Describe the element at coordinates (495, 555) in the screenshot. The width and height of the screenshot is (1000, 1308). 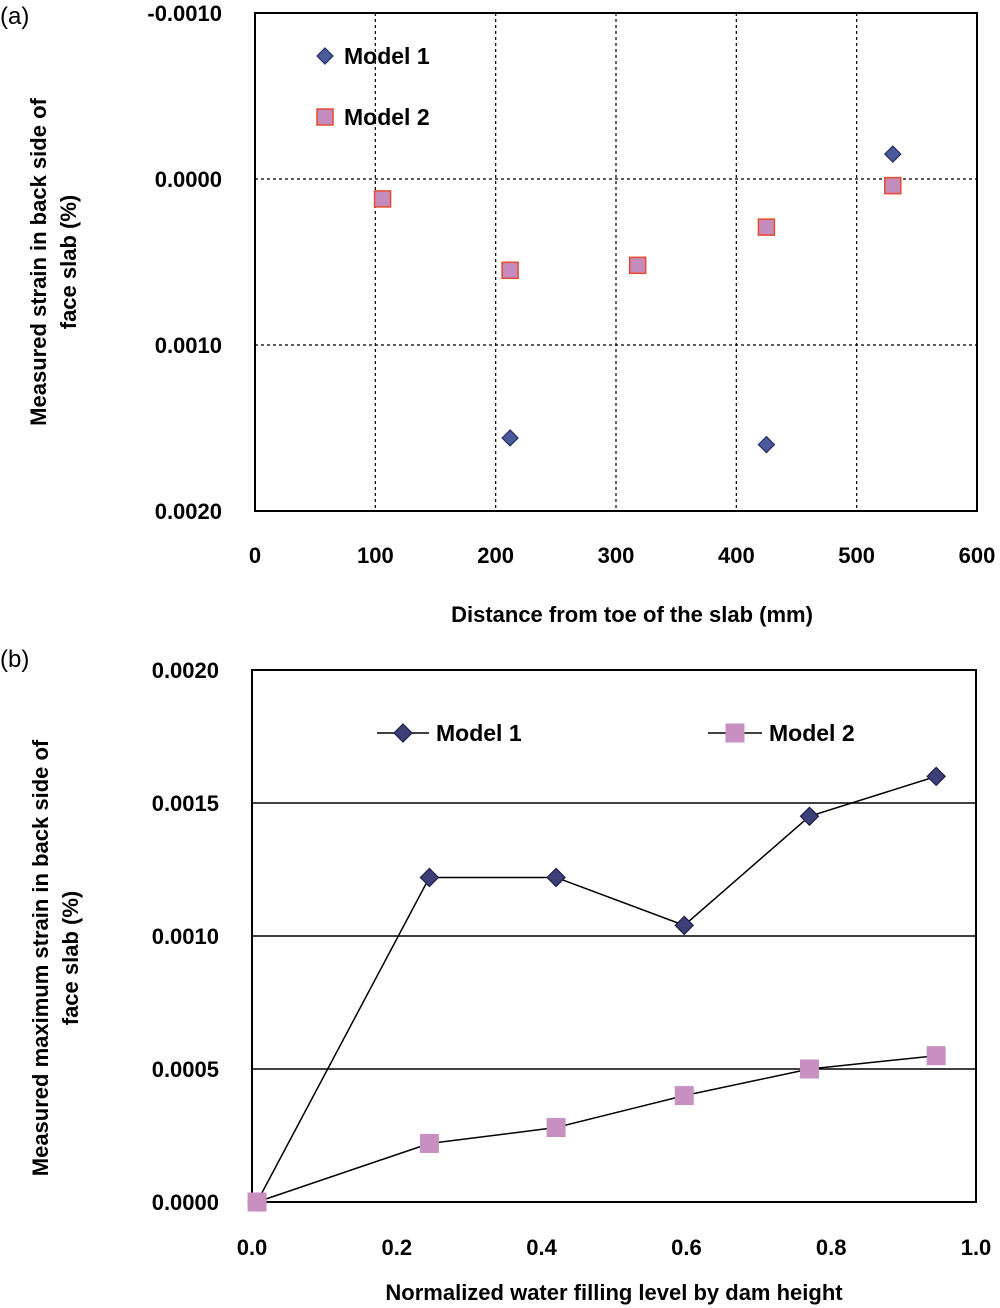
I see `x-tick-label: 200` at that location.